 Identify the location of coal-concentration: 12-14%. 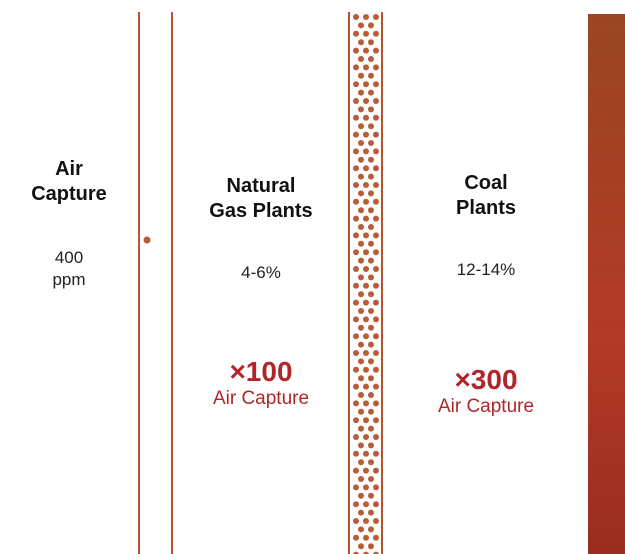
(486, 269).